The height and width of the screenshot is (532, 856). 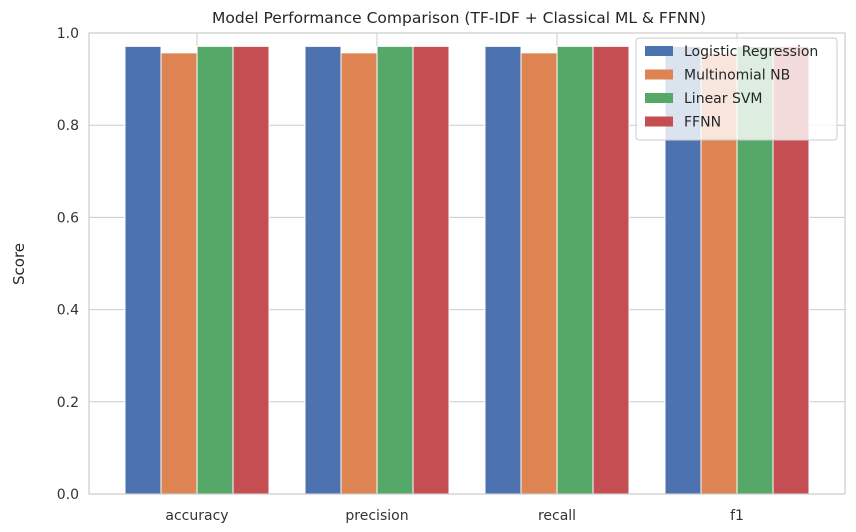 What do you see at coordinates (376, 516) in the screenshot?
I see `x-tick-label: precision` at bounding box center [376, 516].